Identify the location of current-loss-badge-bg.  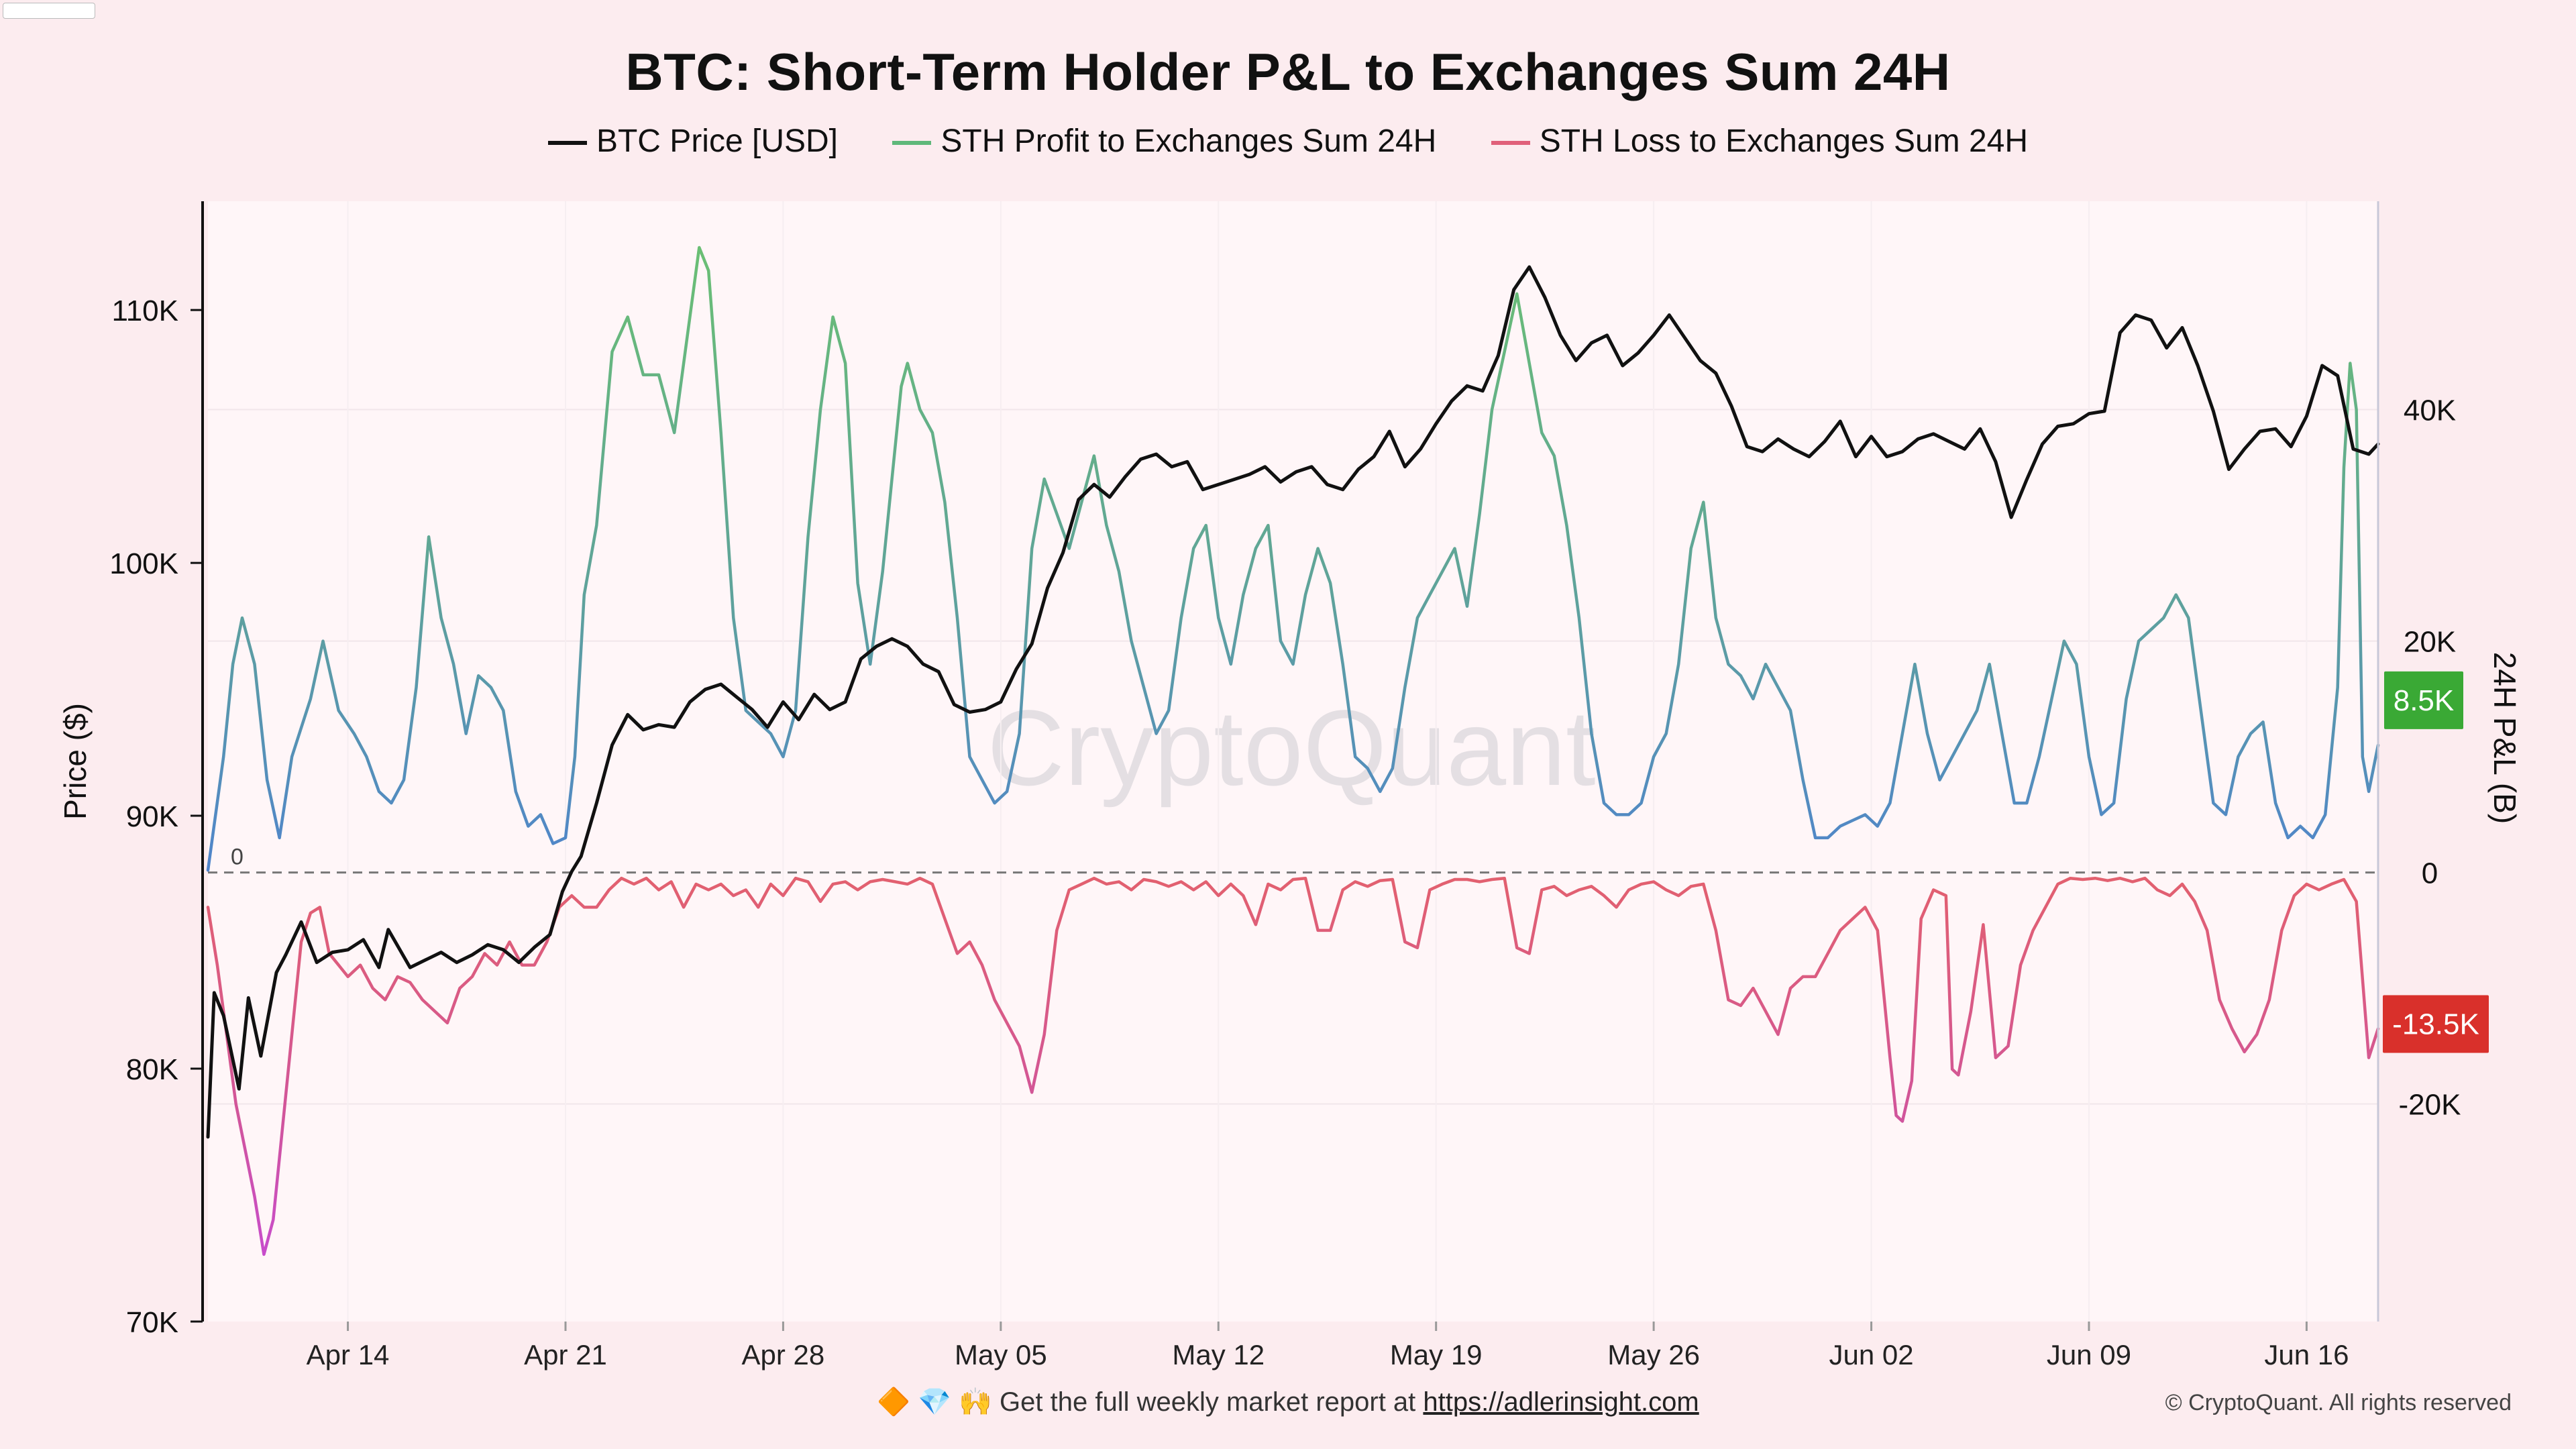
(2436, 1024).